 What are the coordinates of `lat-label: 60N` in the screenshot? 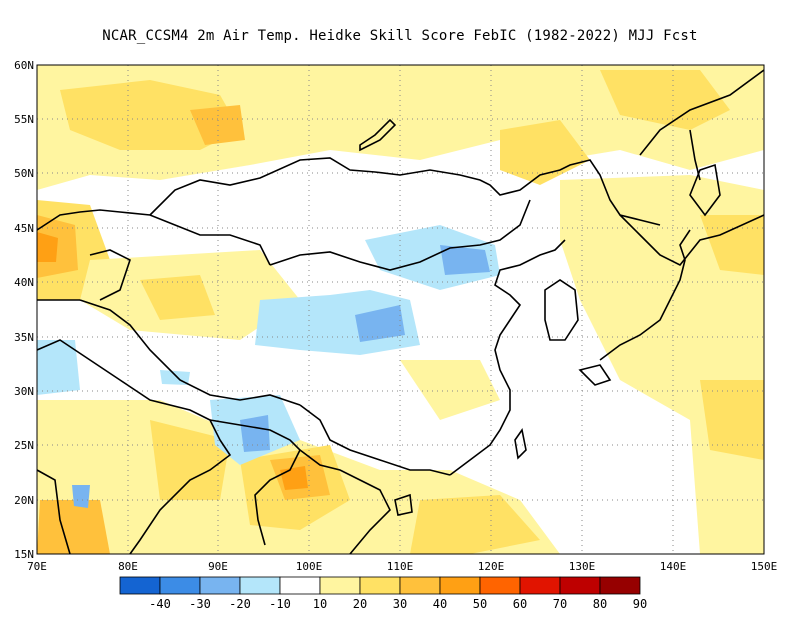 It's located at (24, 65).